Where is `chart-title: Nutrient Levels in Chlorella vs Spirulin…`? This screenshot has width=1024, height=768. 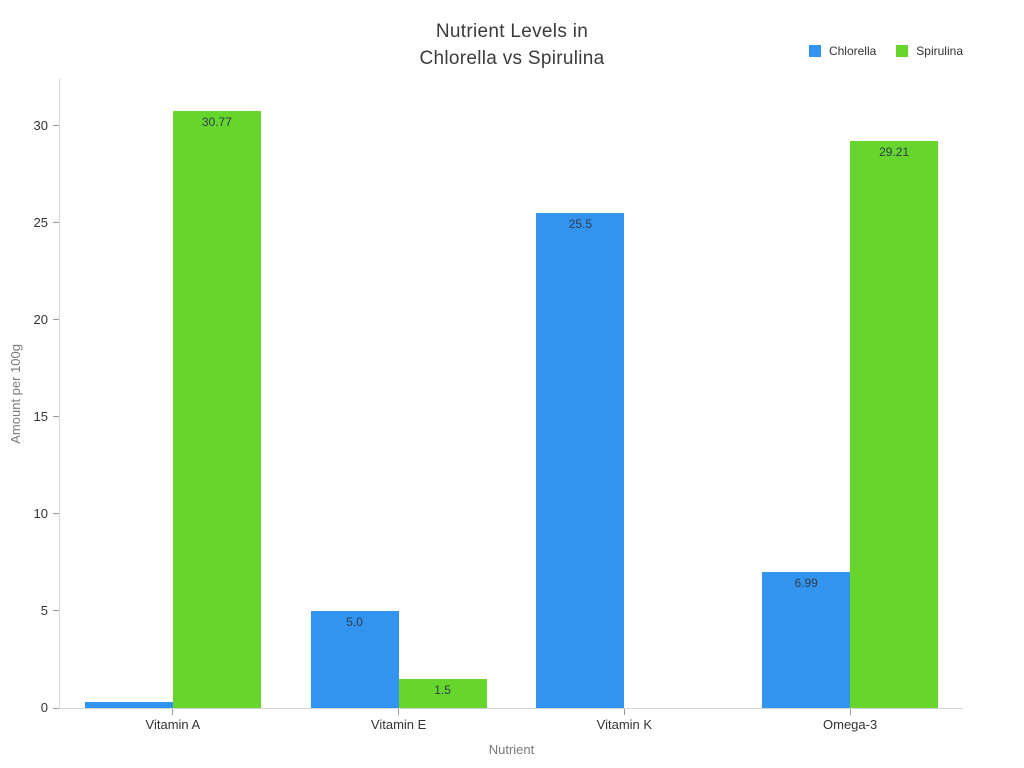 chart-title: Nutrient Levels in Chlorella vs Spirulin… is located at coordinates (512, 45).